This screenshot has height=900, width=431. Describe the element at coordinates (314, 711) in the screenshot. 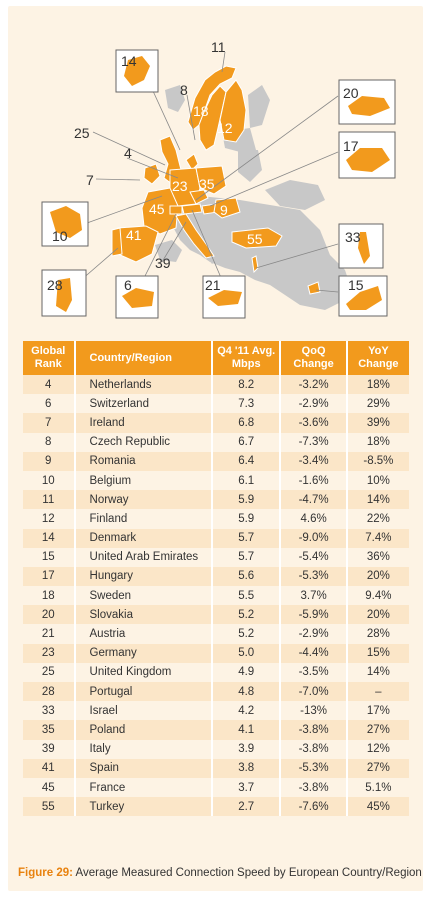

I see `qoq-cell: -13%` at that location.